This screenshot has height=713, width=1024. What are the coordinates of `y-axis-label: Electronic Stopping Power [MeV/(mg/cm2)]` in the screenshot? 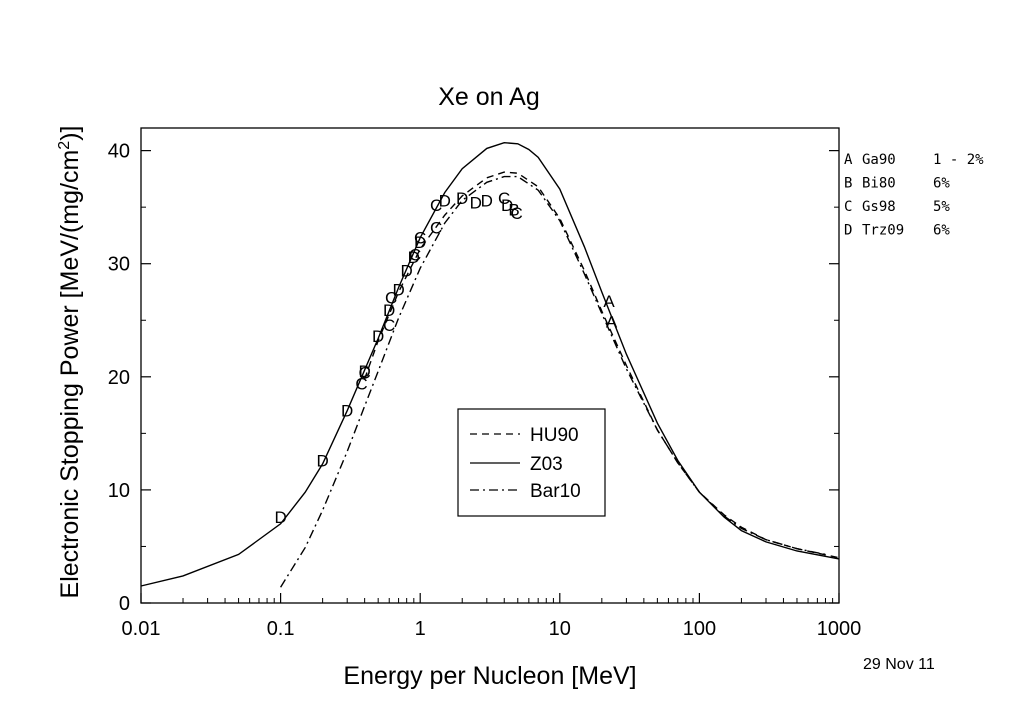 It's located at (70, 362).